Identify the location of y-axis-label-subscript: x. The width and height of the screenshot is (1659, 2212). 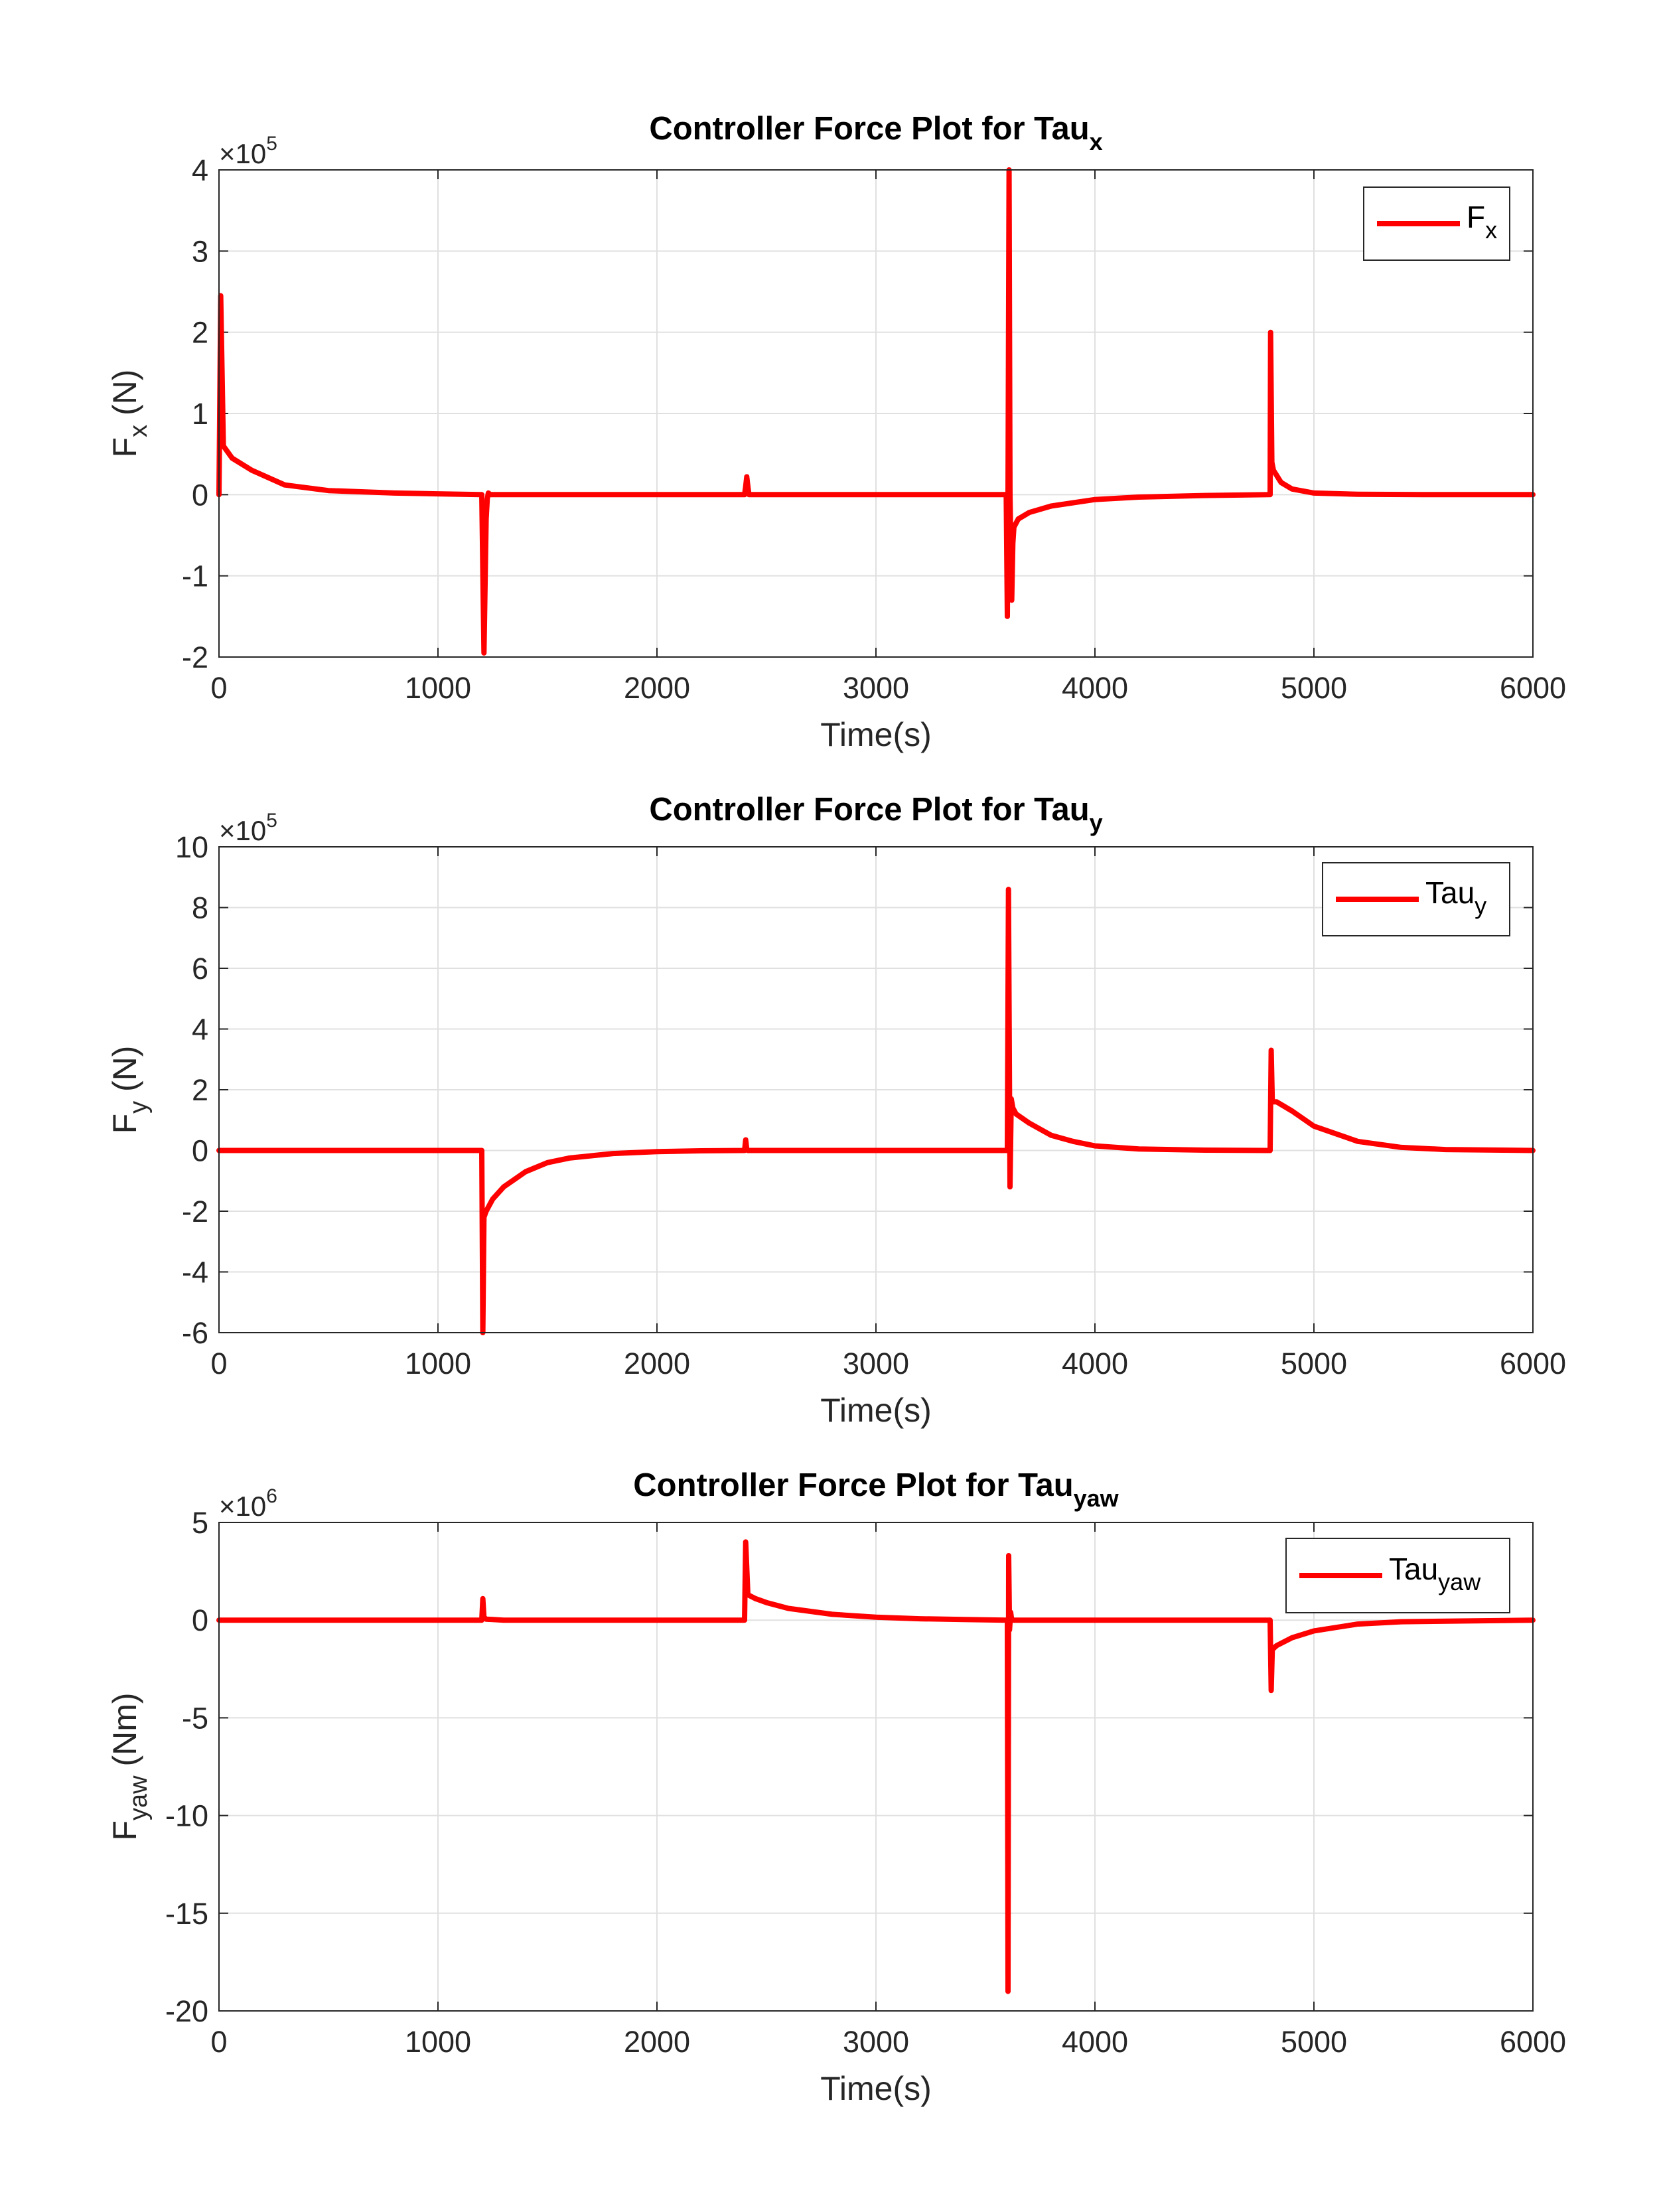
(139, 431).